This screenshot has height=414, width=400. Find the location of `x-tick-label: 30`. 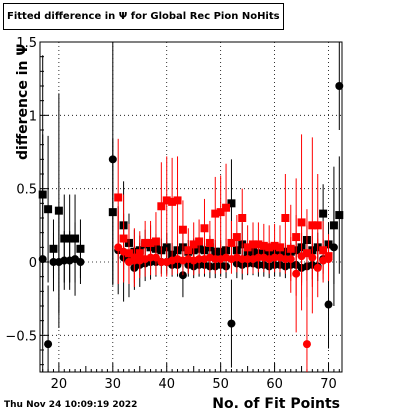

x-tick-label: 30 is located at coordinates (113, 384).